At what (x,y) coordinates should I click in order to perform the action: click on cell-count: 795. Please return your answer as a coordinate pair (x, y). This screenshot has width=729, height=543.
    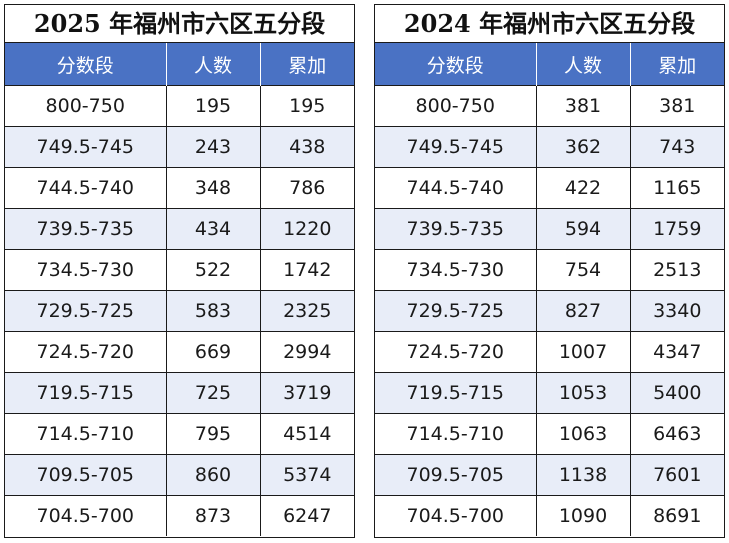
    Looking at the image, I should click on (213, 434).